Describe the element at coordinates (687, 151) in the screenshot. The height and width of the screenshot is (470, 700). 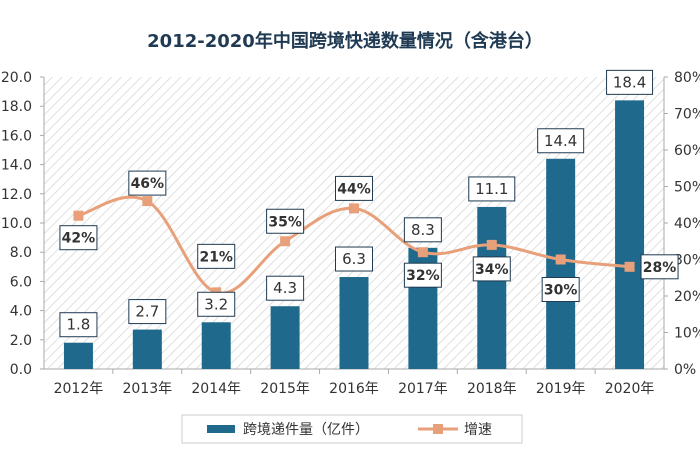
I see `y-right-tick-label: 60%` at that location.